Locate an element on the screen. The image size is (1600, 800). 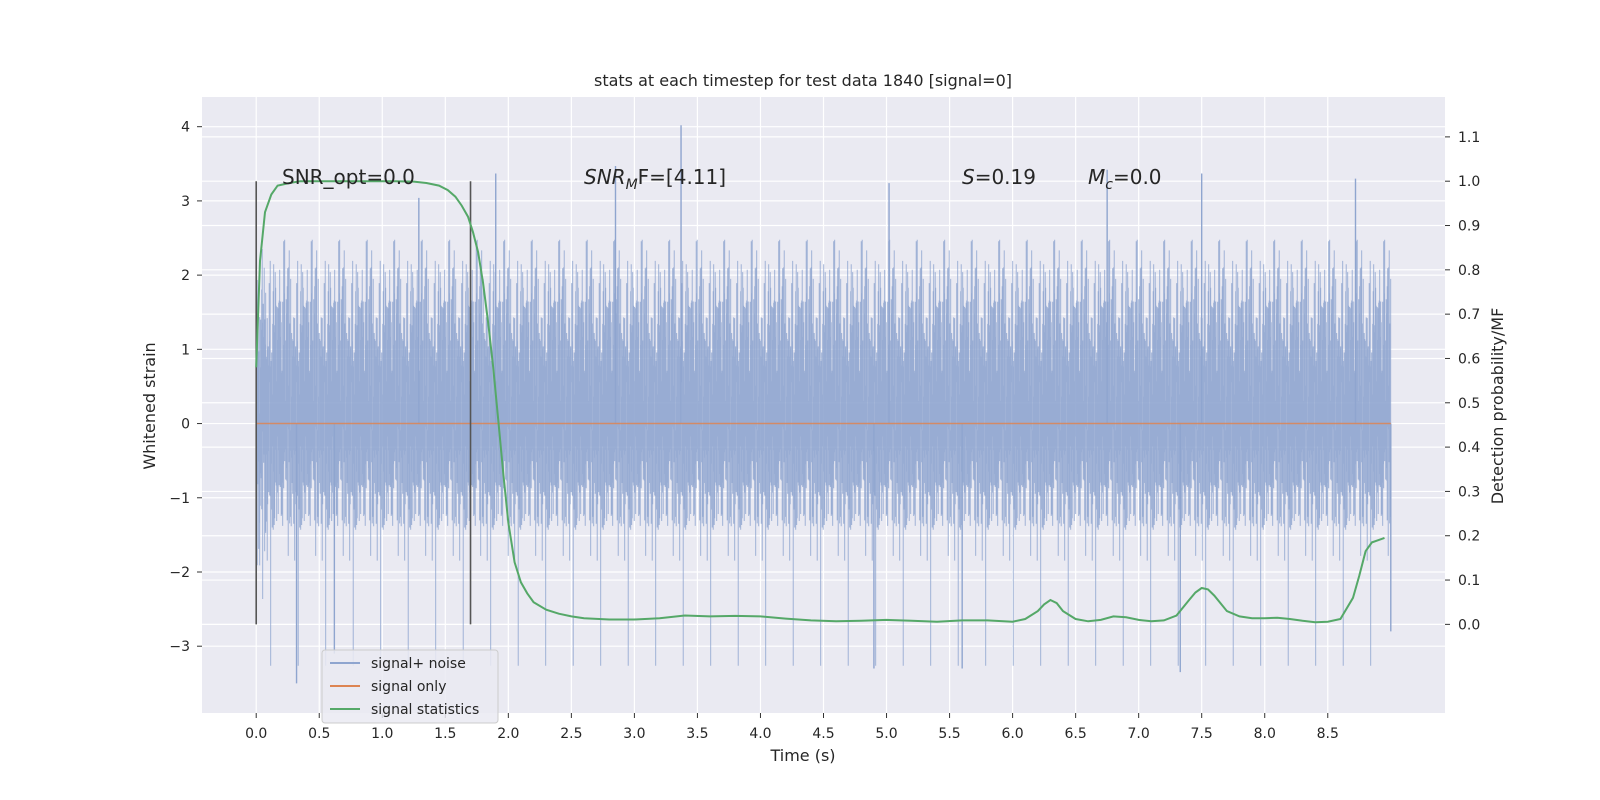
x-tick-label: 2.5 is located at coordinates (571, 734).